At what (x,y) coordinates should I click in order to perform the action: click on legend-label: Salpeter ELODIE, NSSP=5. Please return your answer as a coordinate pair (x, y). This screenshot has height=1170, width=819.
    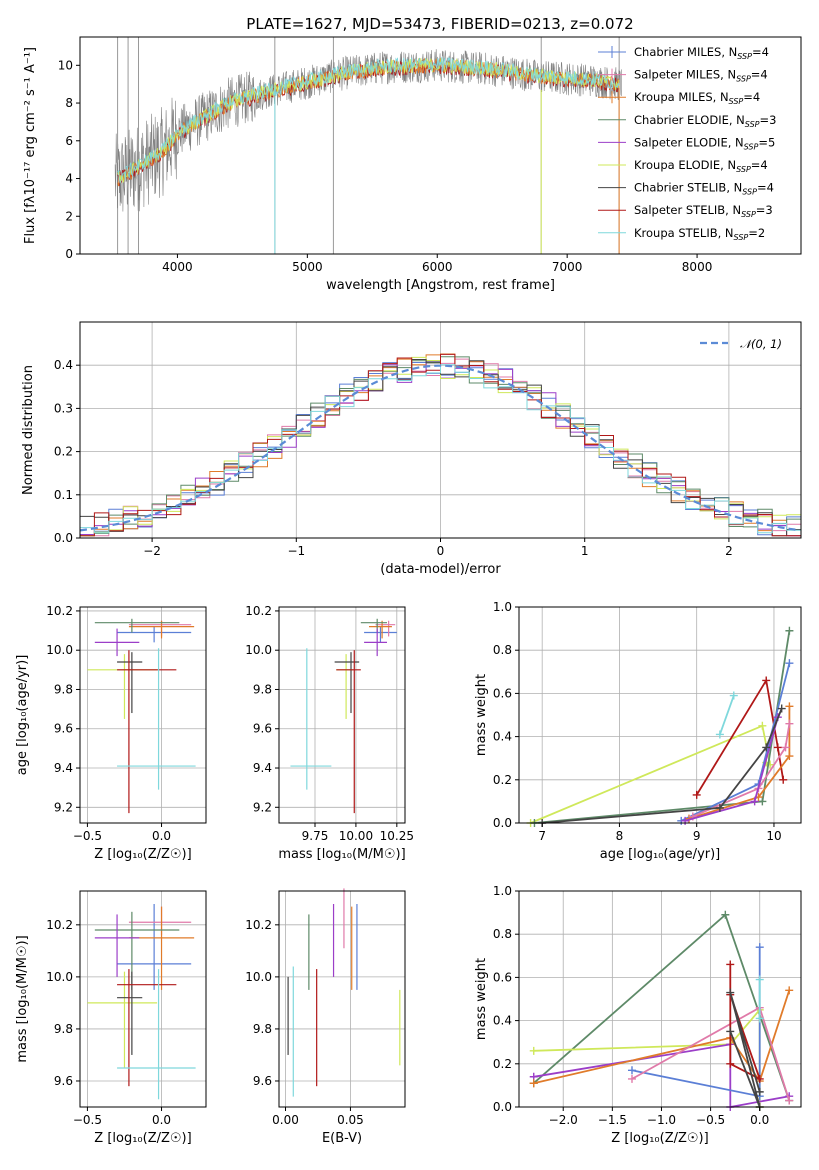
    Looking at the image, I should click on (704, 143).